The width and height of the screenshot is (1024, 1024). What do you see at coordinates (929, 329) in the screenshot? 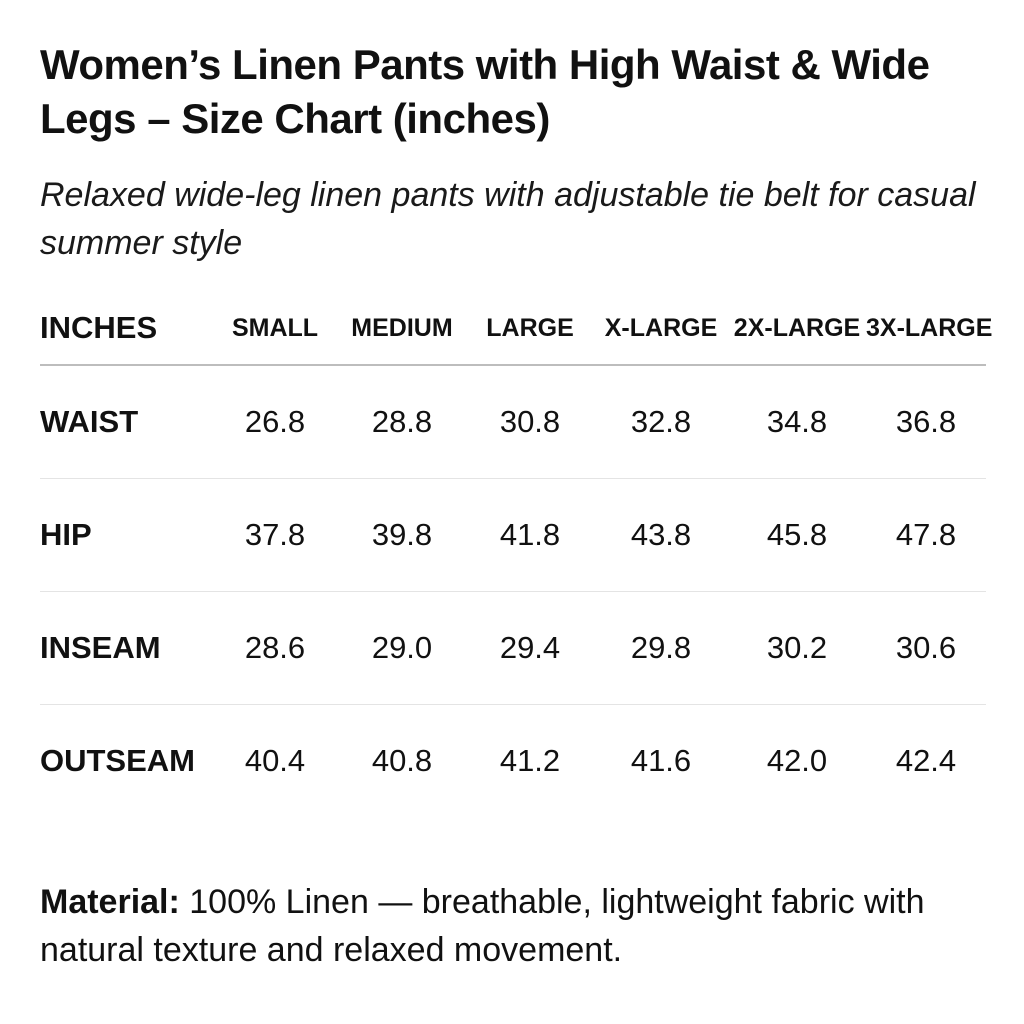
I see `size-header-3x-large: 3X-LARGE` at bounding box center [929, 329].